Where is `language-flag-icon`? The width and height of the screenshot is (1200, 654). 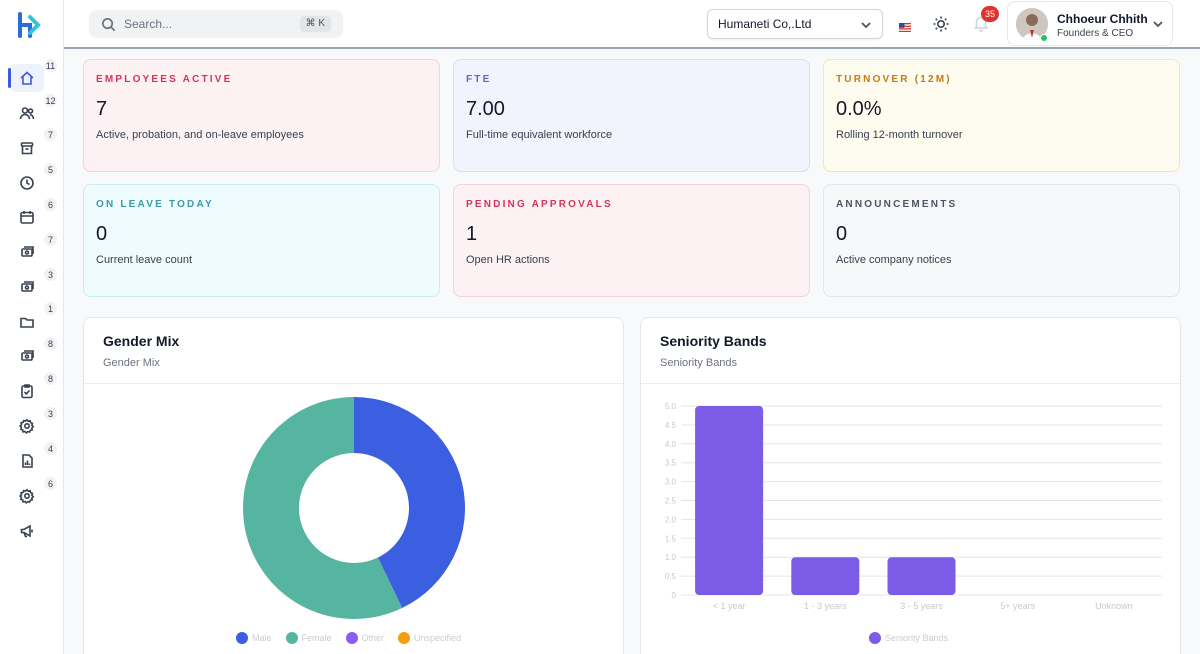 language-flag-icon is located at coordinates (905, 25).